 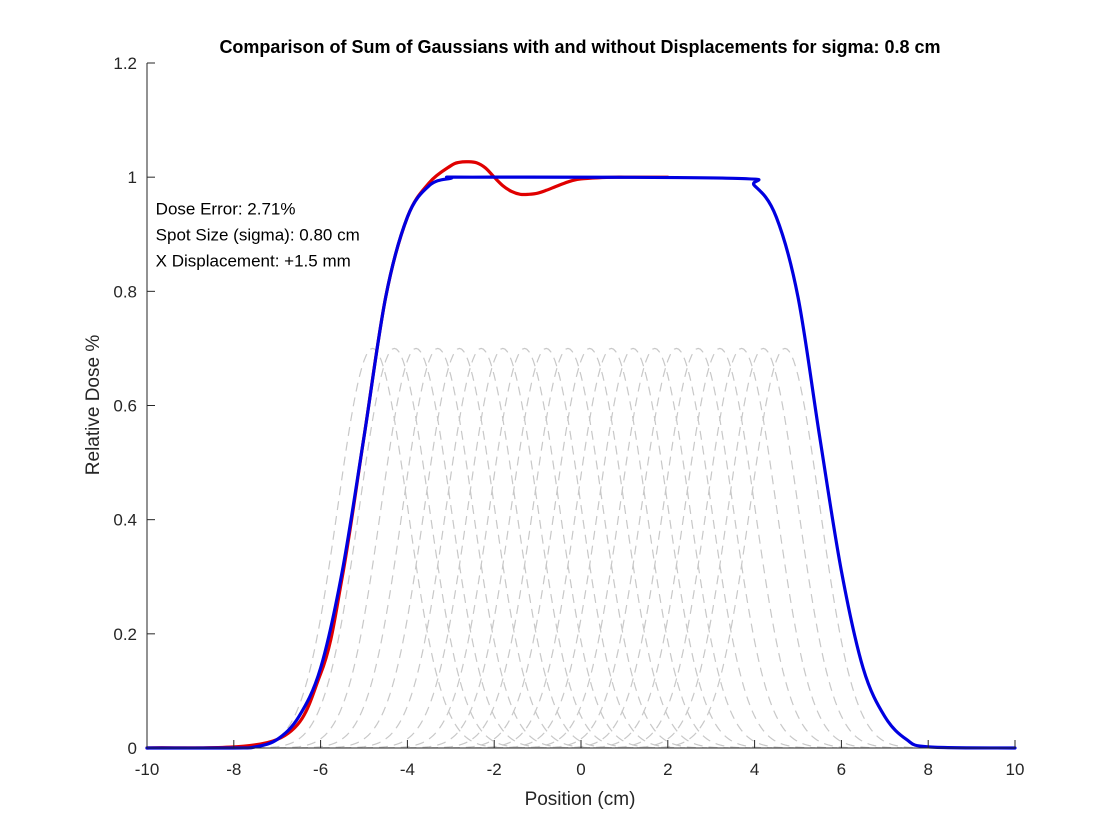 What do you see at coordinates (125, 520) in the screenshot?
I see `y-tick-label-2: 0.4` at bounding box center [125, 520].